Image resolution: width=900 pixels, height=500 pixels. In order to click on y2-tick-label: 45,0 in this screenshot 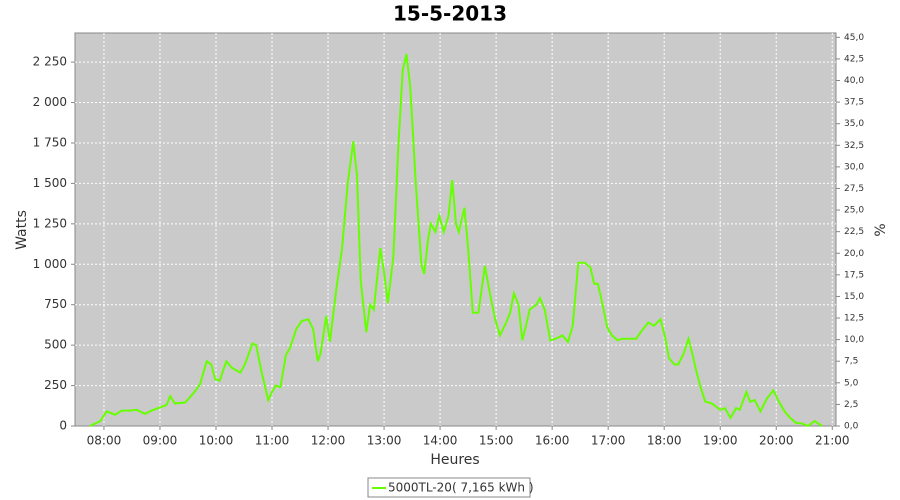, I will do `click(854, 38)`.